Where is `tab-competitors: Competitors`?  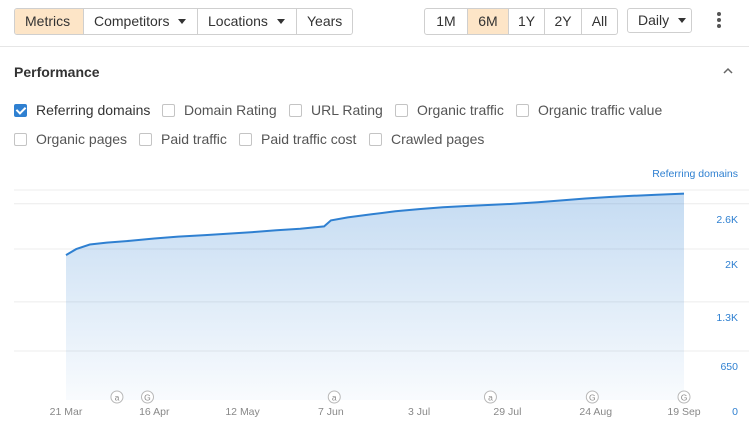
tab-competitors: Competitors is located at coordinates (140, 21).